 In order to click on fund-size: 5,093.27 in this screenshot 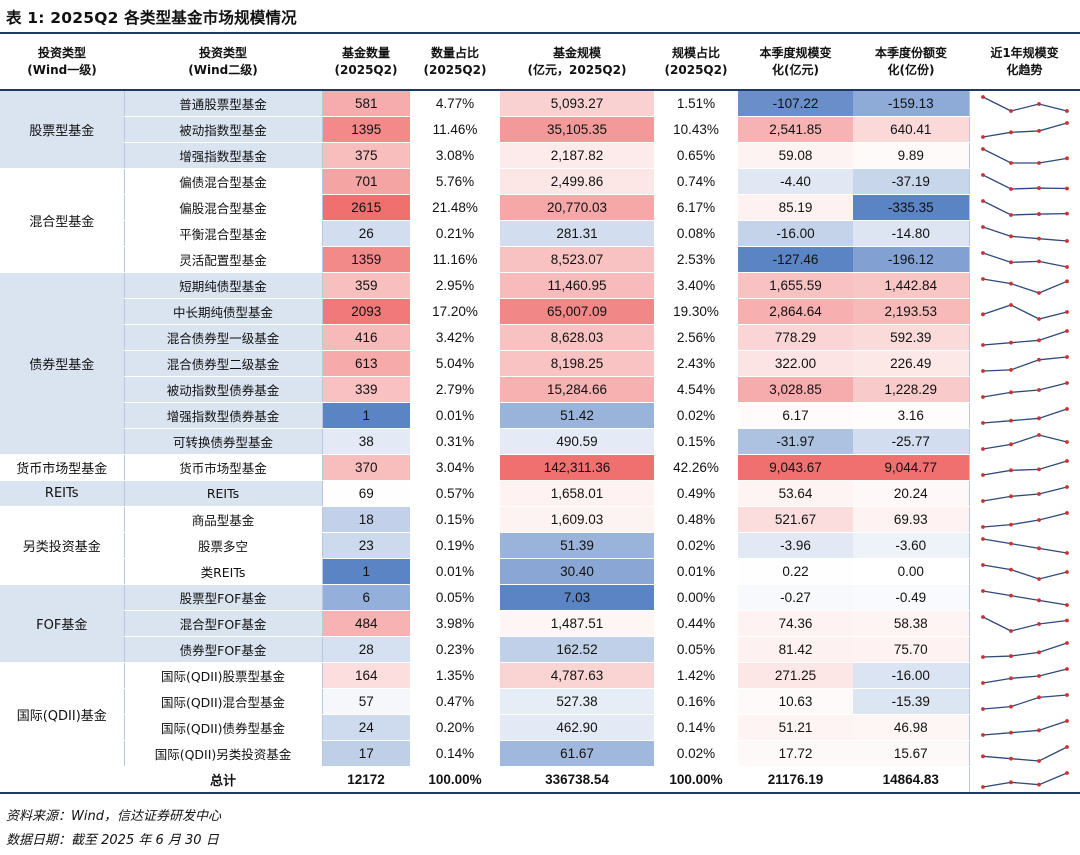, I will do `click(577, 103)`.